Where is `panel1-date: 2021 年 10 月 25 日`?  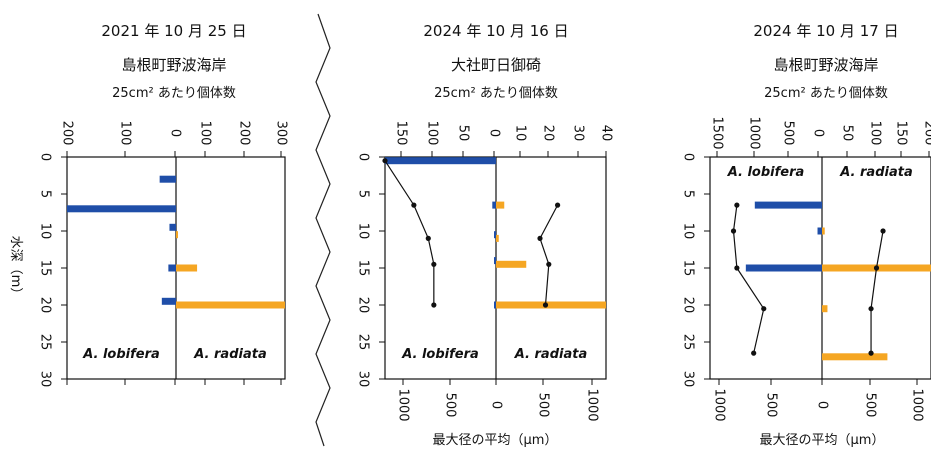 panel1-date: 2021 年 10 月 25 日 is located at coordinates (173, 31).